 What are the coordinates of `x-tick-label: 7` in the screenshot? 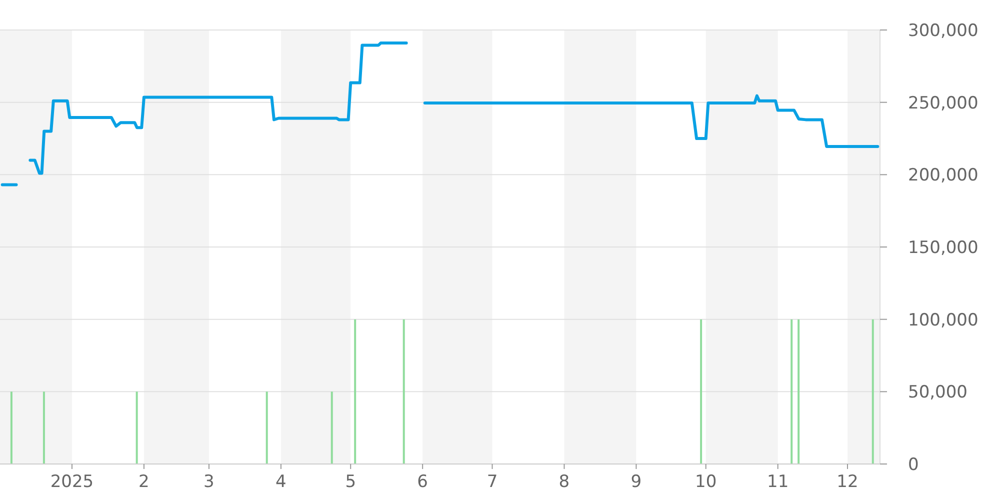 It's located at (492, 482).